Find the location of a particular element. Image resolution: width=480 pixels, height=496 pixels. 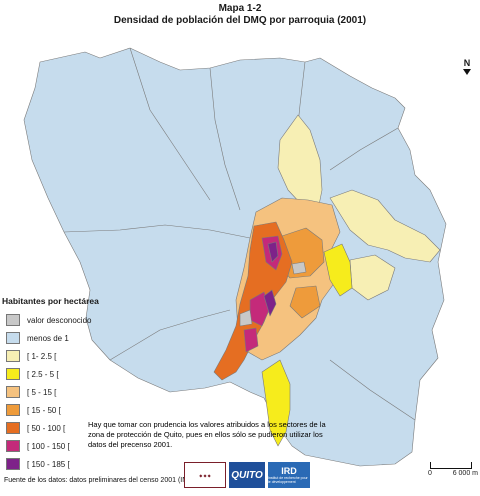

parish-east-yellow is located at coordinates (338, 270).